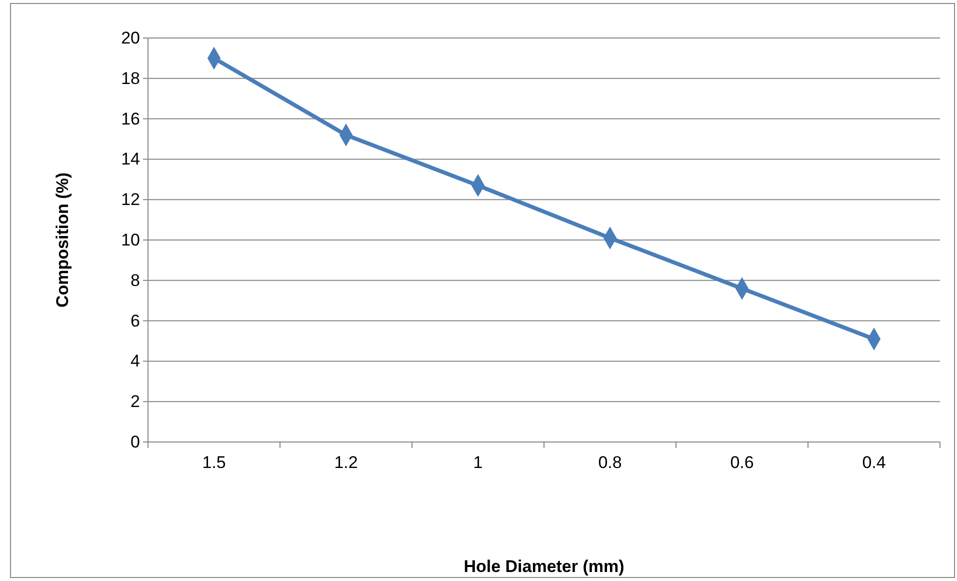 This screenshot has height=581, width=957. Describe the element at coordinates (610, 462) in the screenshot. I see `x-tick-label: 0.8` at that location.